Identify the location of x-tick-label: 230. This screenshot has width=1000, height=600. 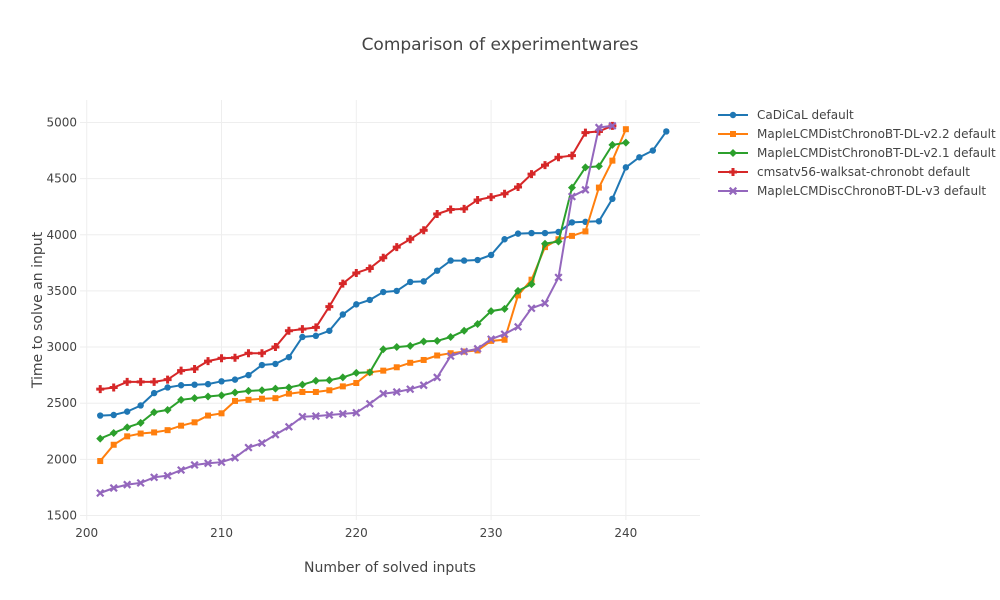
(491, 533).